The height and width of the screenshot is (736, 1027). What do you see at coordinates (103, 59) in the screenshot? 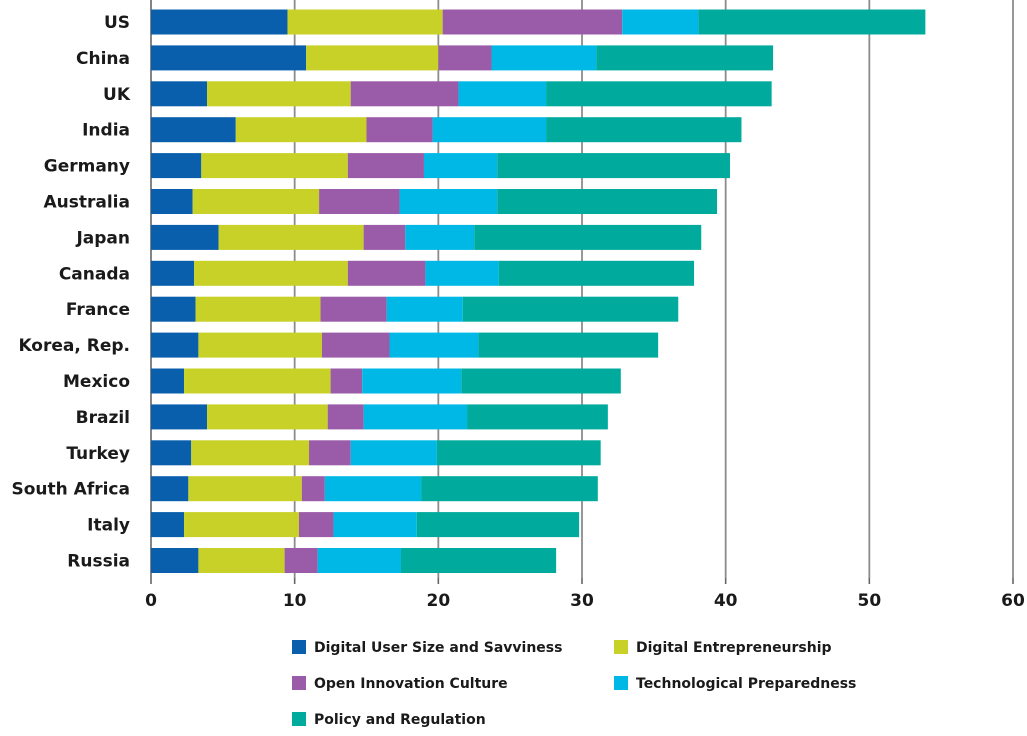
I see `category-label-china: China` at bounding box center [103, 59].